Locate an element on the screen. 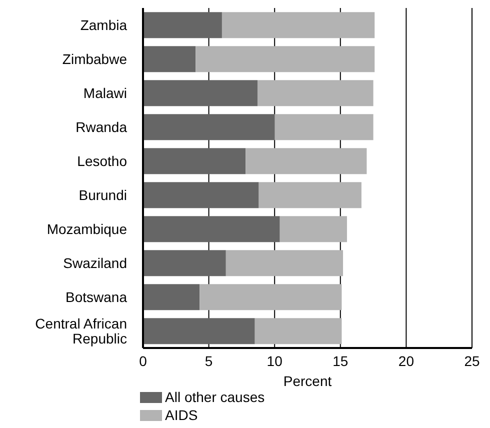 This screenshot has height=428, width=490. y-tick-label: Central African Republic is located at coordinates (81, 331).